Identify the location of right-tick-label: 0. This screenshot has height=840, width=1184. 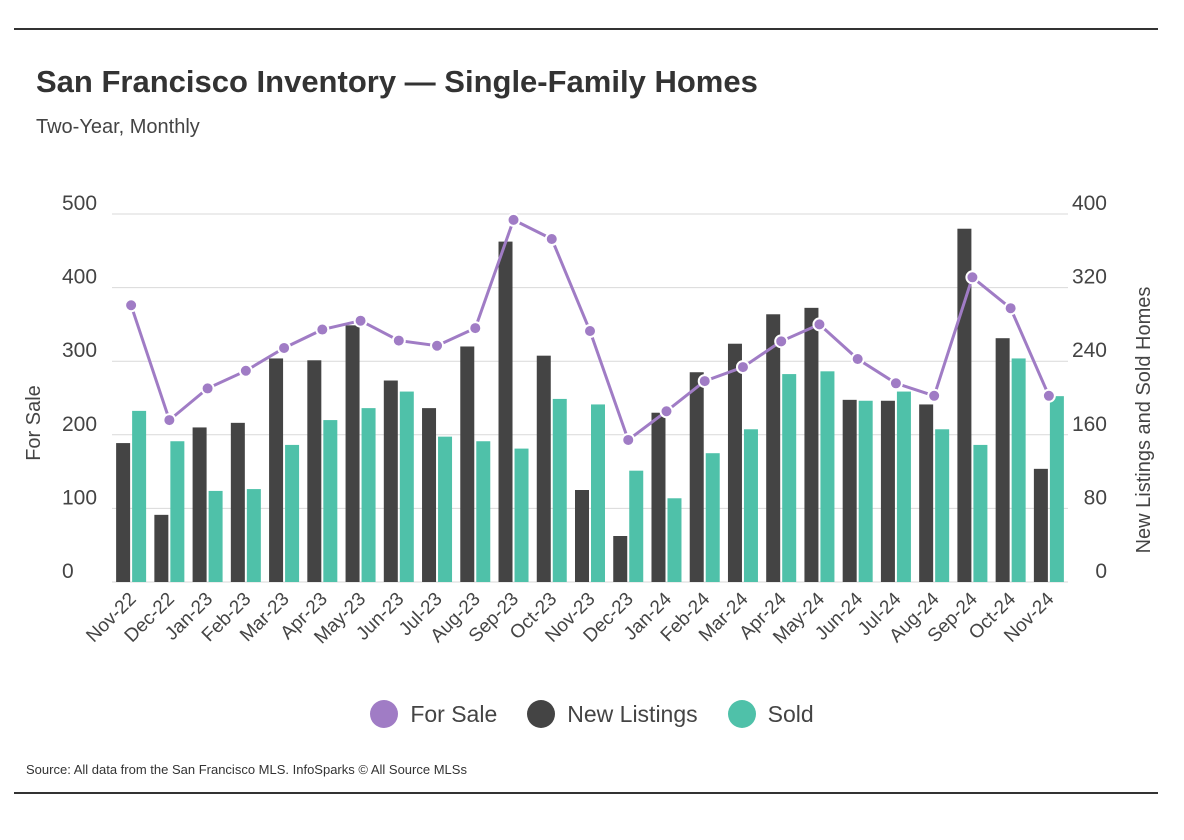
(1101, 571).